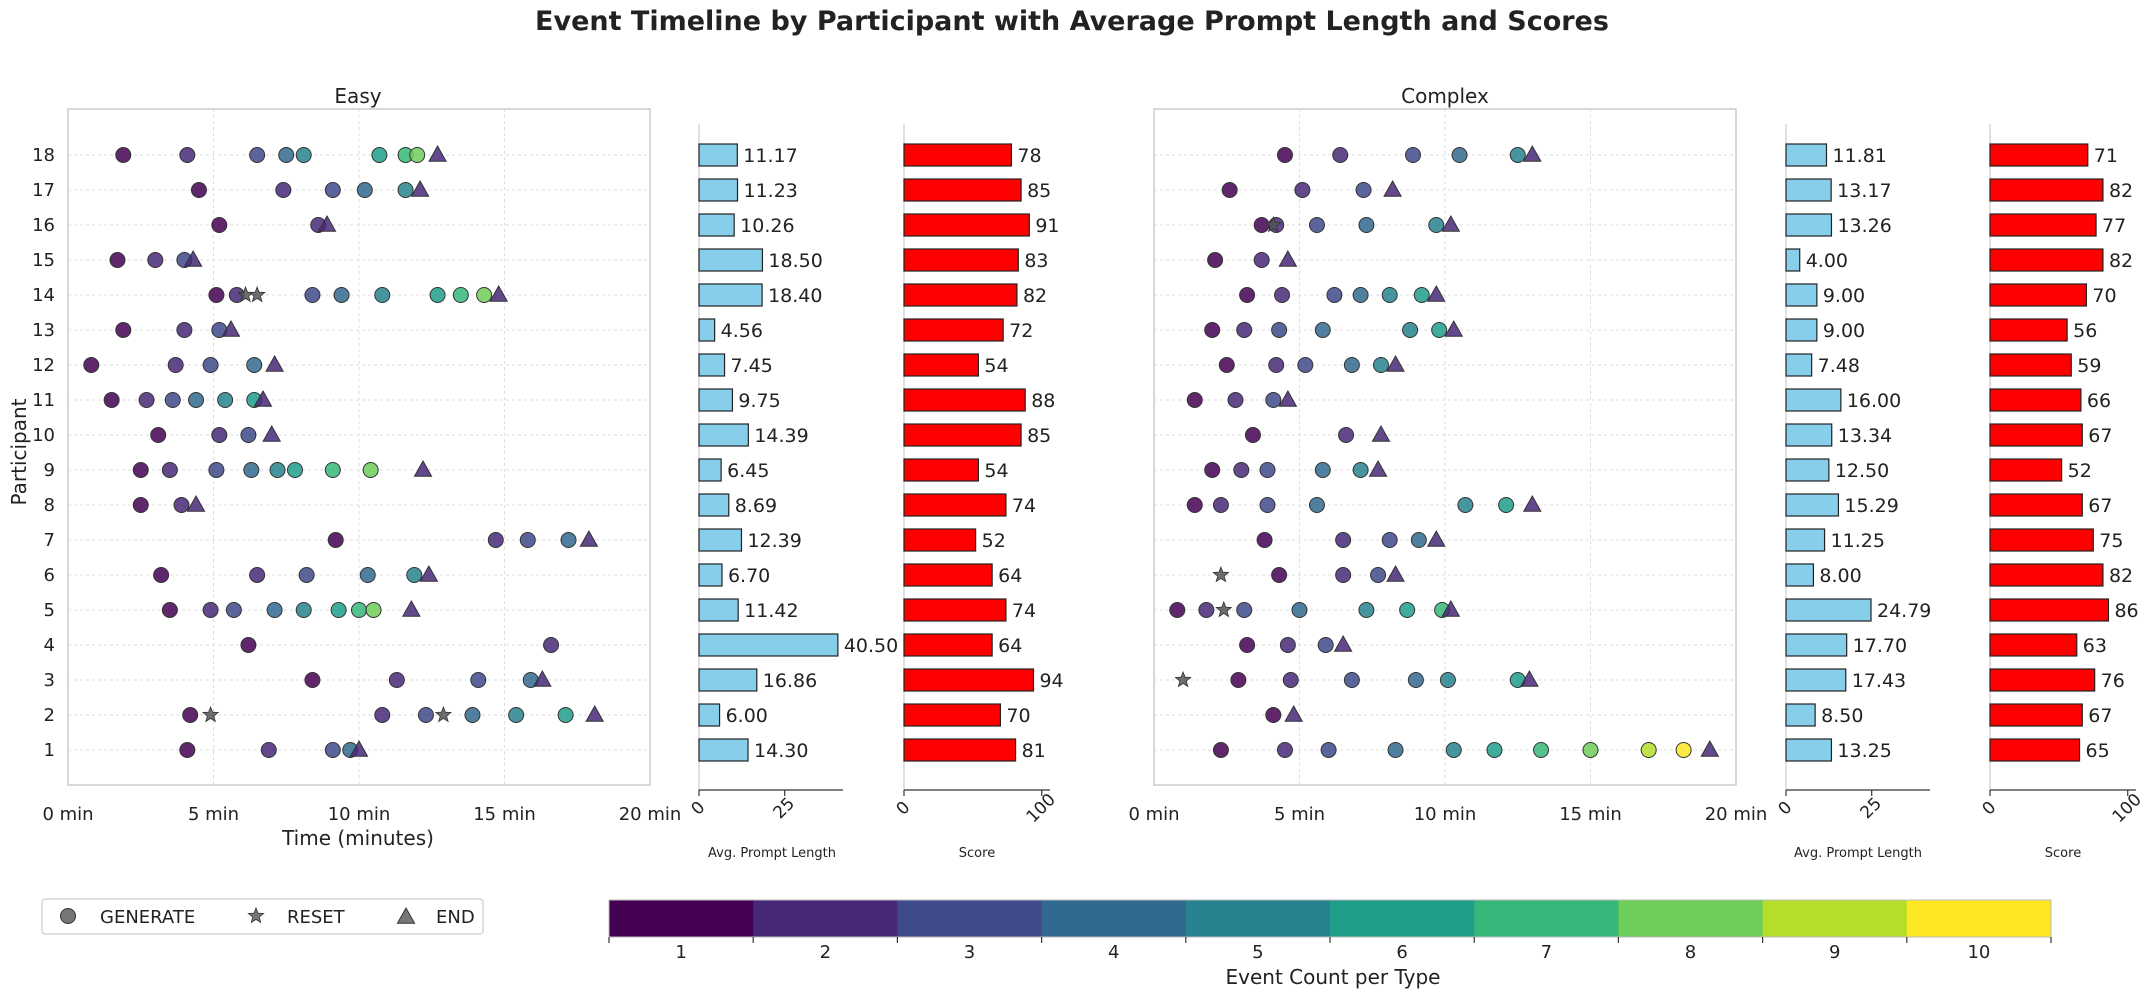  Describe the element at coordinates (43, 435) in the screenshot. I see `y-tick-label: 10` at that location.